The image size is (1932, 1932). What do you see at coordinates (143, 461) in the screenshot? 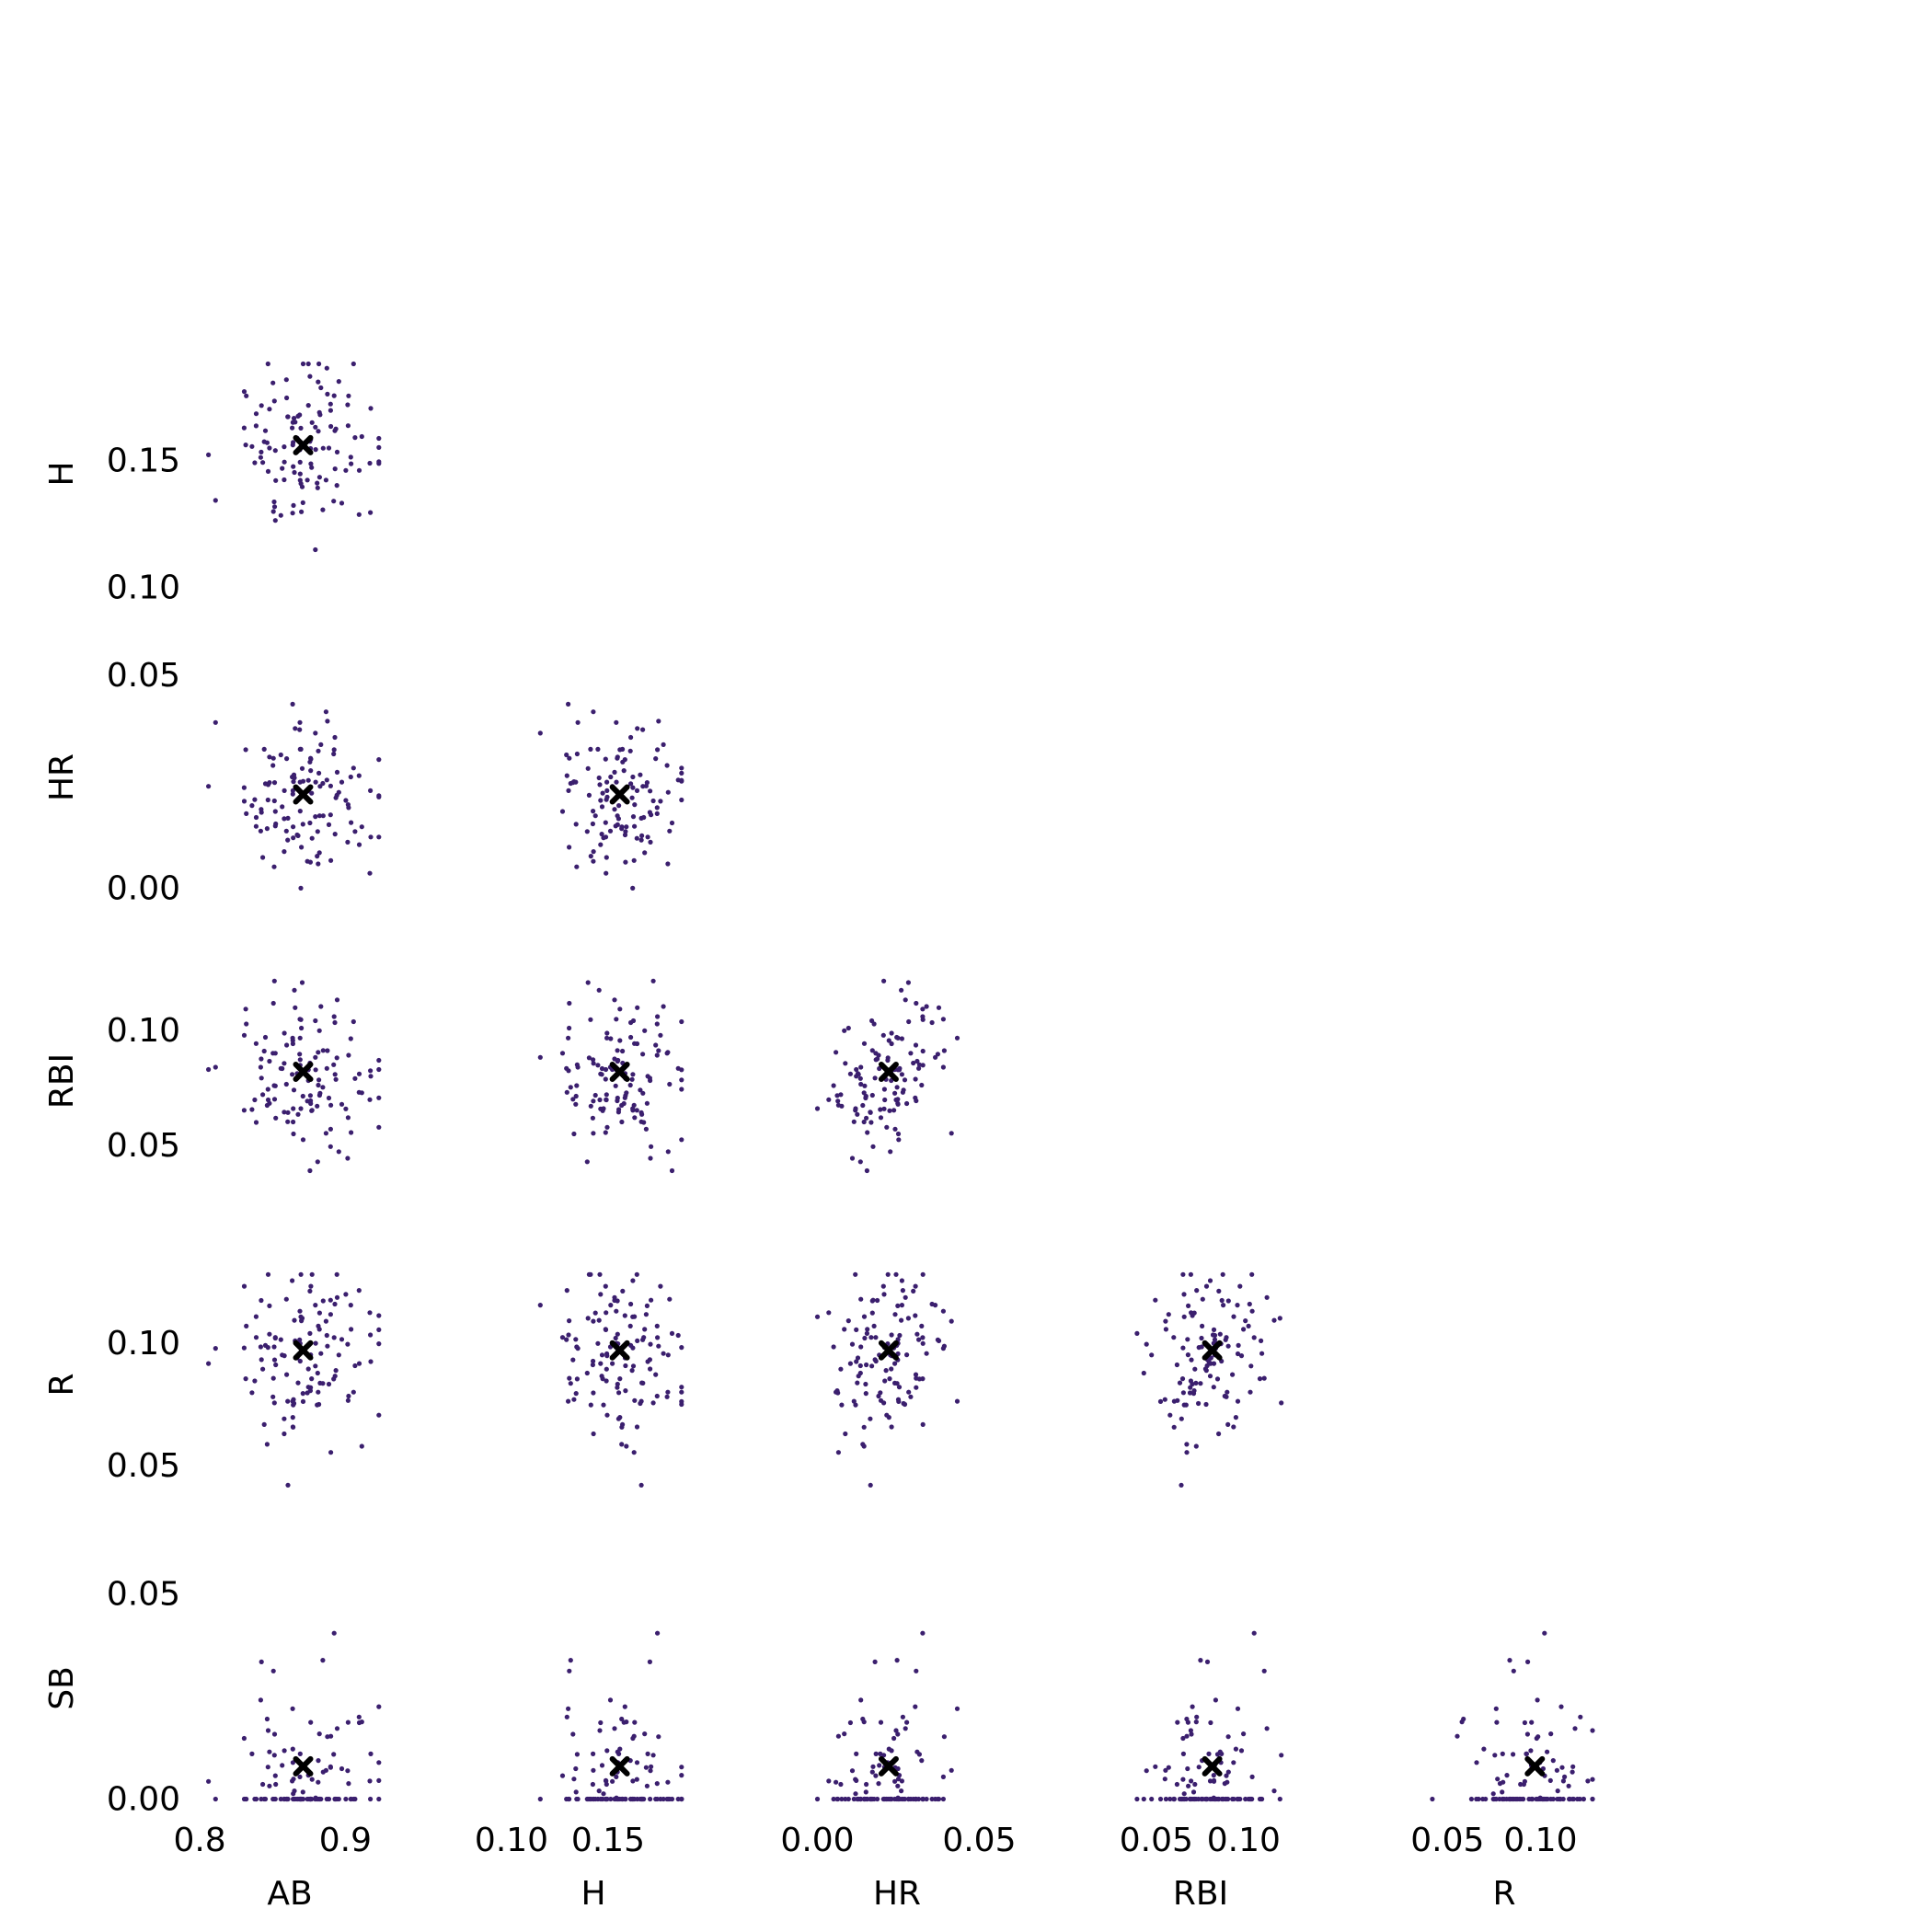
I see `y-tick-label: 0.15` at bounding box center [143, 461].